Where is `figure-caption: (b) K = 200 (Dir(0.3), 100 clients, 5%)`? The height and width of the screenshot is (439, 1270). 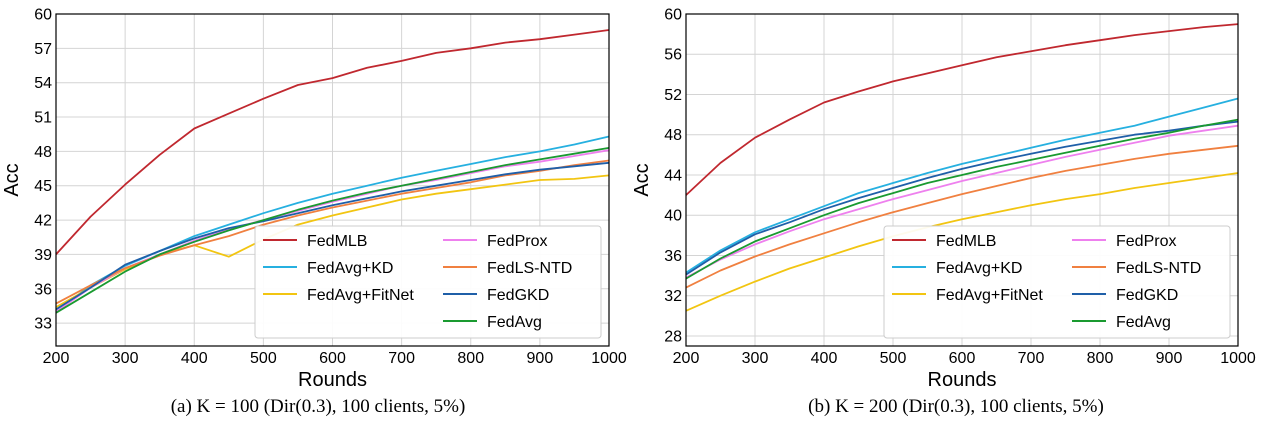
figure-caption: (b) K = 200 (Dir(0.3), 100 clients, 5%) is located at coordinates (956, 406).